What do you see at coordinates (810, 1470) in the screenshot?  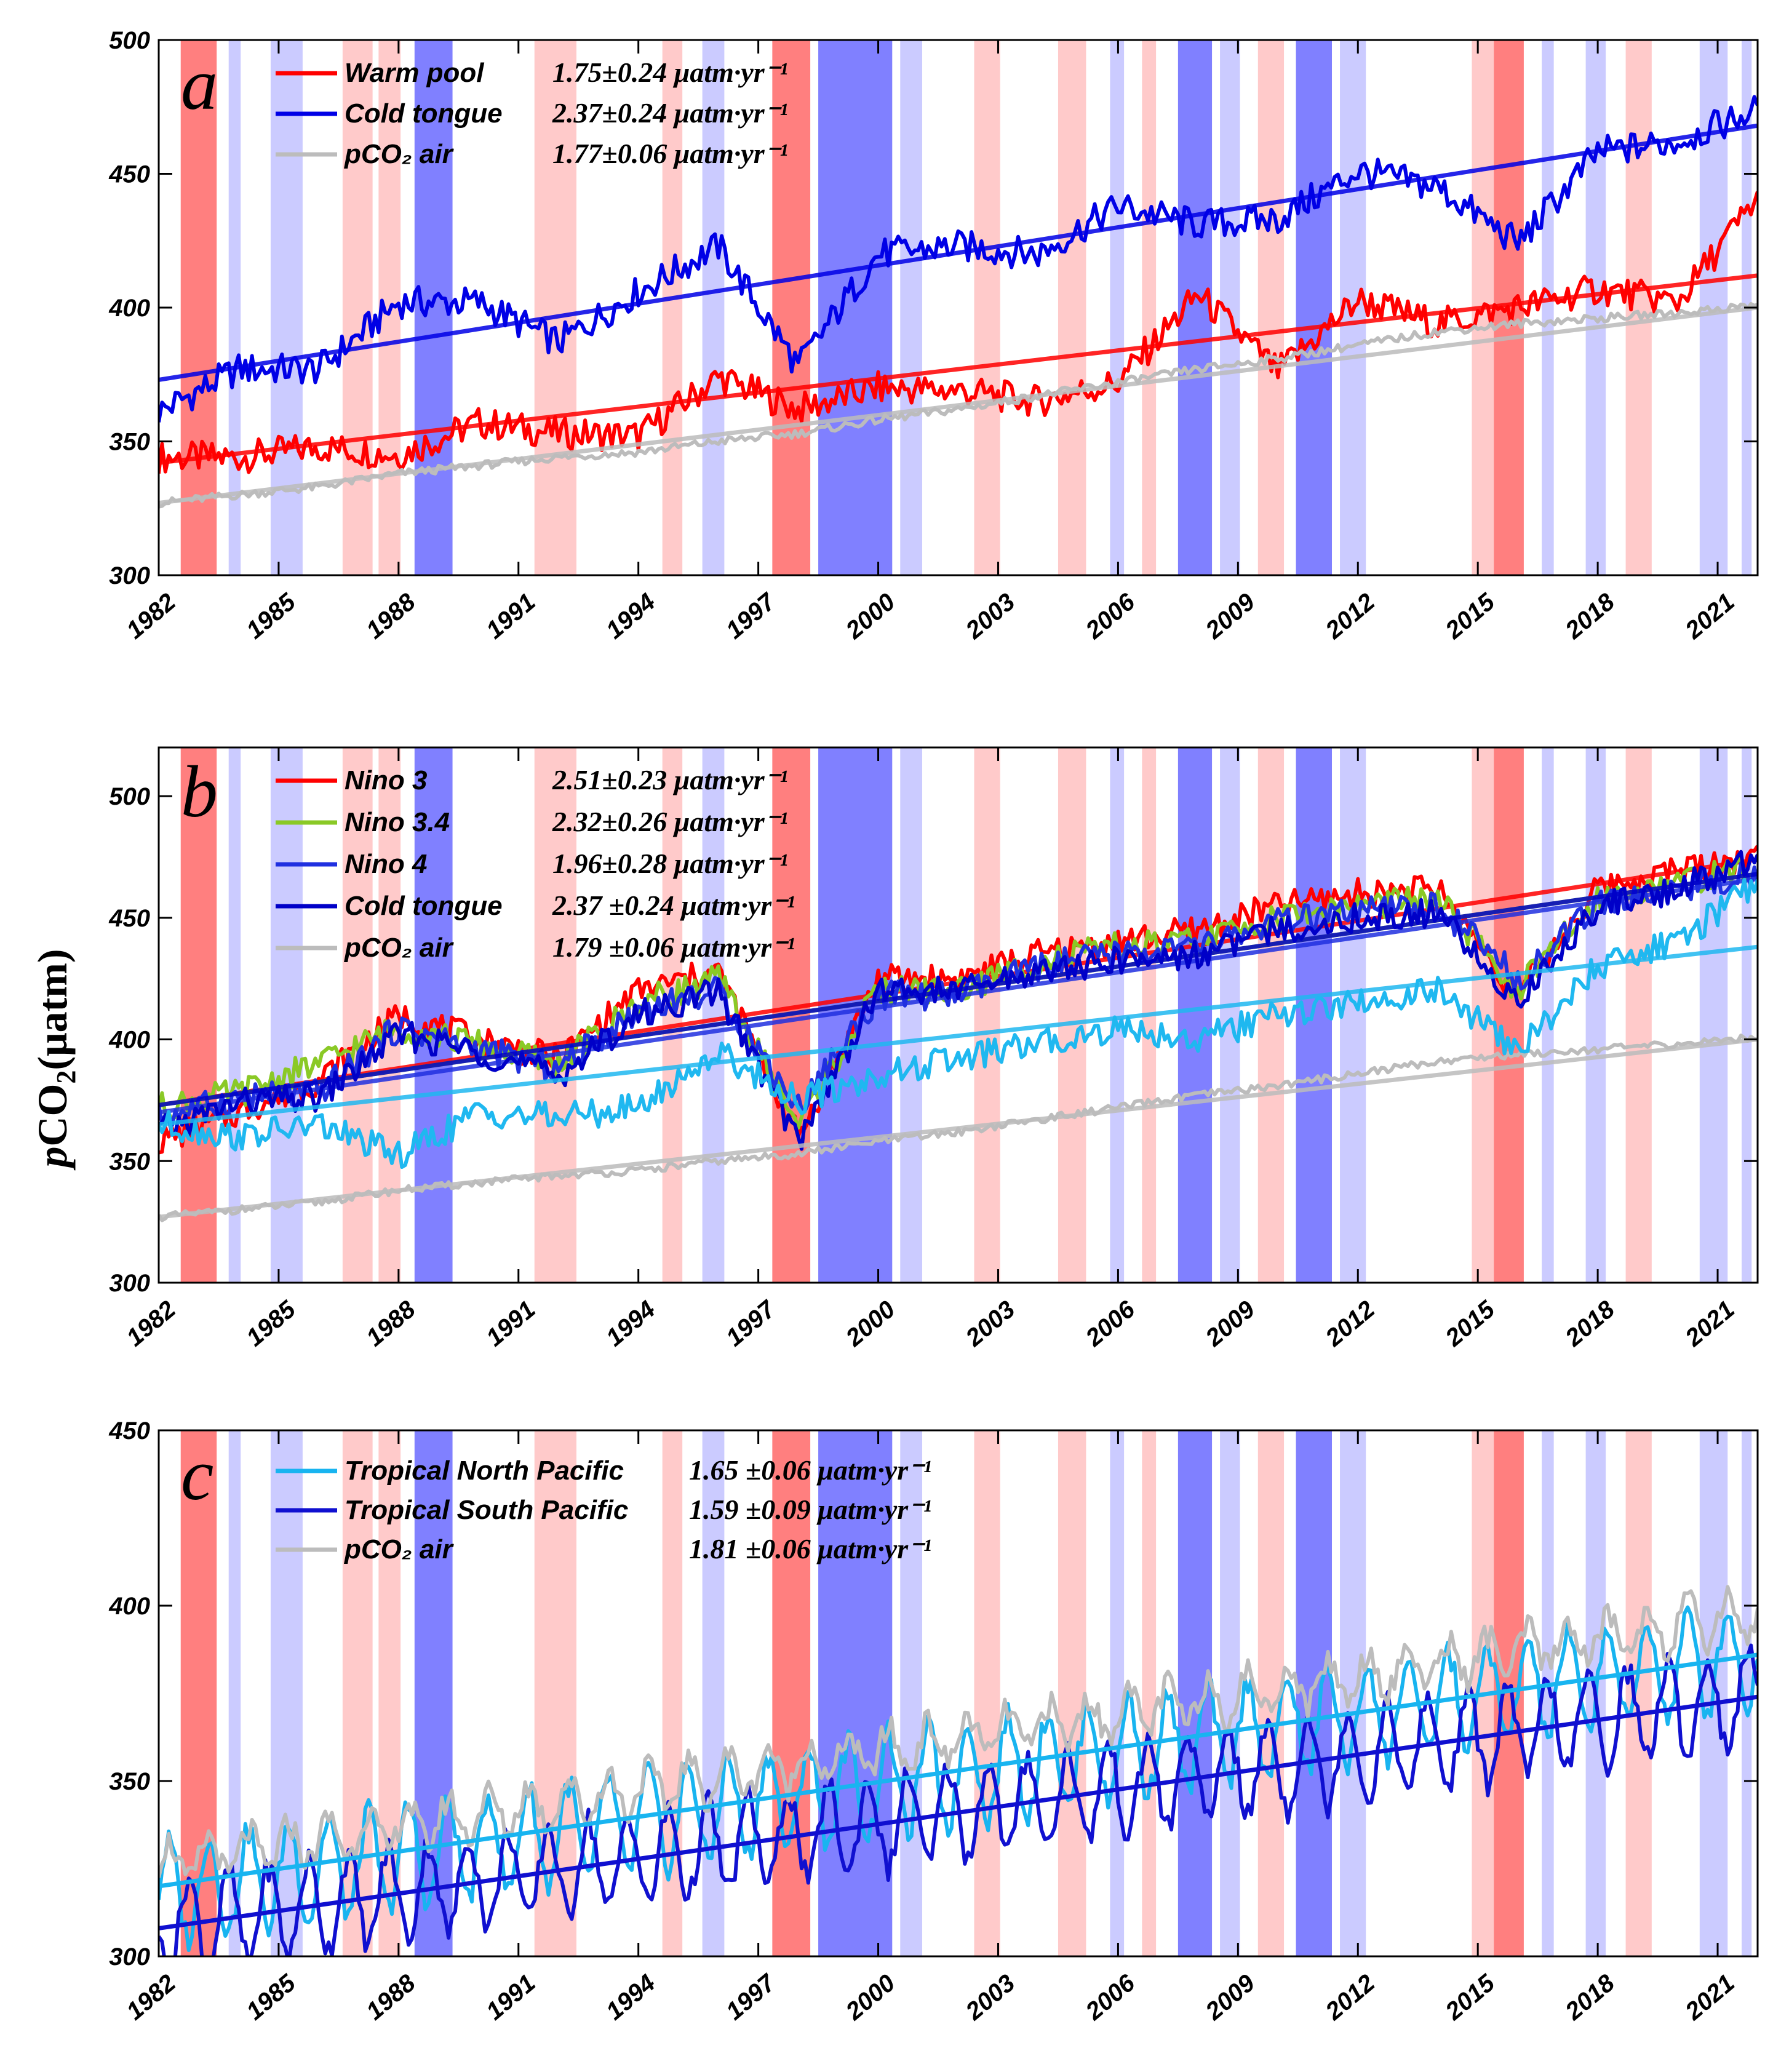 I see `legend-rate: 1.65 ±0.06 μatm·yr⁻¹` at bounding box center [810, 1470].